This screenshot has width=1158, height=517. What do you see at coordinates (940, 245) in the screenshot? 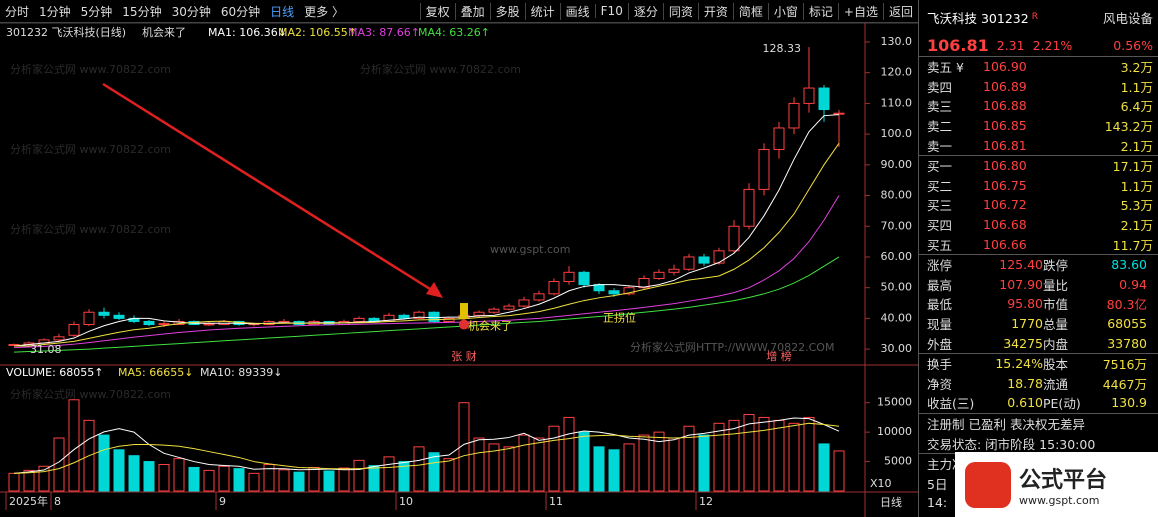
I see `ob-label: 买五` at bounding box center [940, 245].